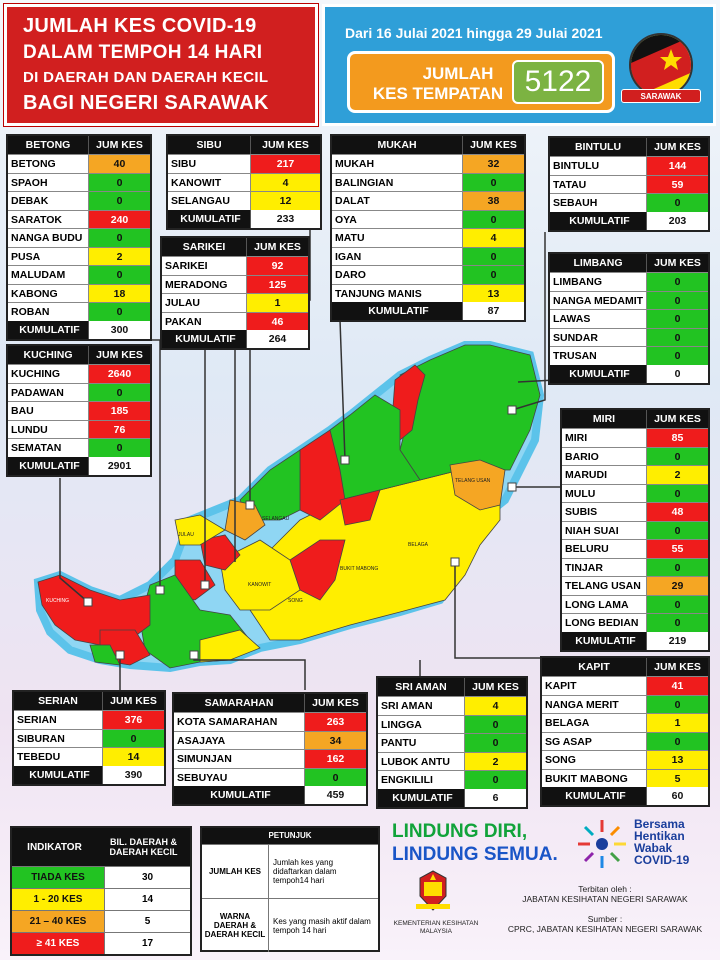 The image size is (720, 960). I want to click on title-line-1: JUMLAH KES COVID-19, so click(140, 26).